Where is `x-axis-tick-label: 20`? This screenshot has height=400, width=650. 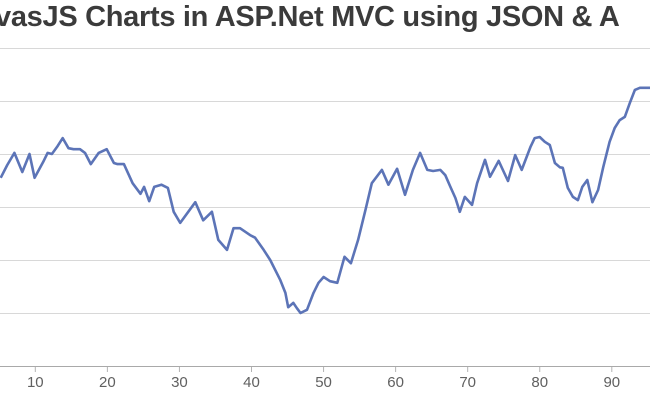 x-axis-tick-label: 20 is located at coordinates (107, 382).